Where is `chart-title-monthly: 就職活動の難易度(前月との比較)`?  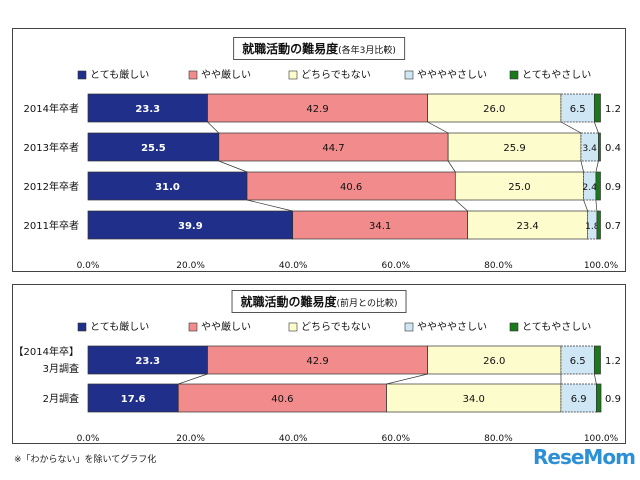 chart-title-monthly: 就職活動の難易度(前月との比較) is located at coordinates (319, 301).